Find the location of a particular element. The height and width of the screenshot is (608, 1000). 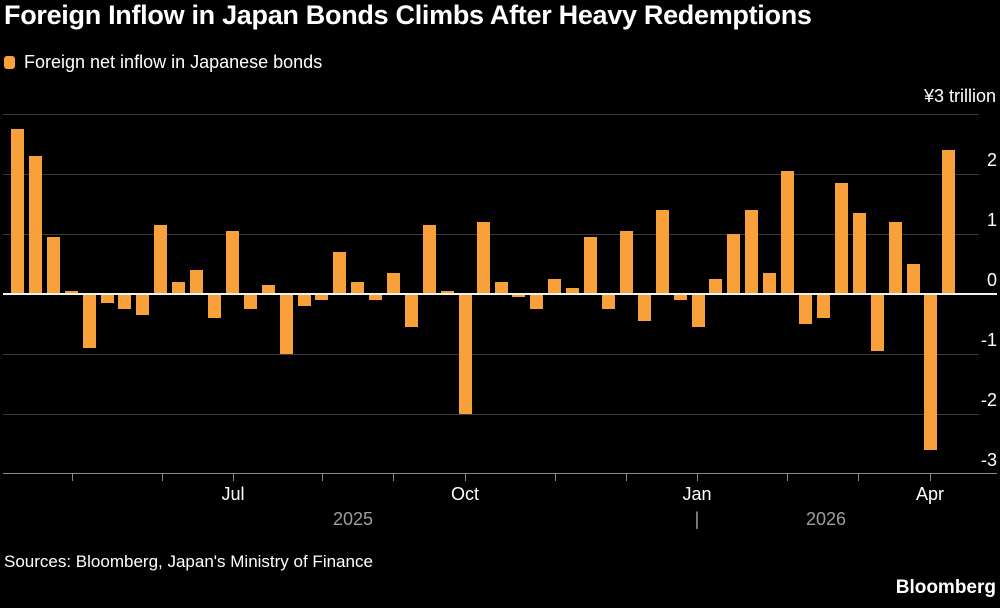

month-label: Jul is located at coordinates (233, 494).